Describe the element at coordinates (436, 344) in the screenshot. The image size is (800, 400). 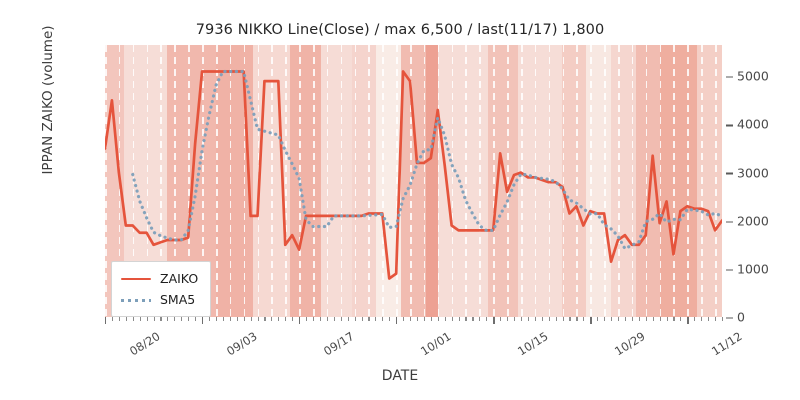
I see `x-tick-label: 10/01` at that location.